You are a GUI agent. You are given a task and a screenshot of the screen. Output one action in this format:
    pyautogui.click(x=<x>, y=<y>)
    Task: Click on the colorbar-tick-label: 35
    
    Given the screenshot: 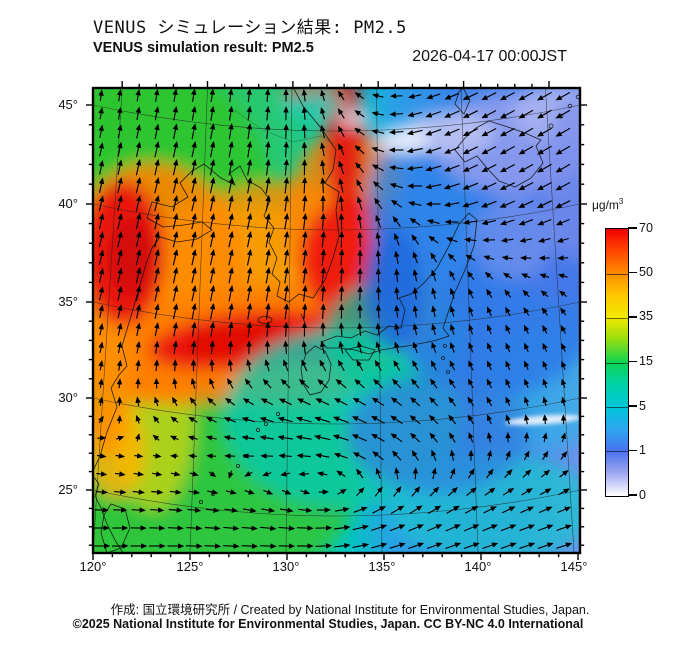 What is the action you would take?
    pyautogui.click(x=646, y=316)
    